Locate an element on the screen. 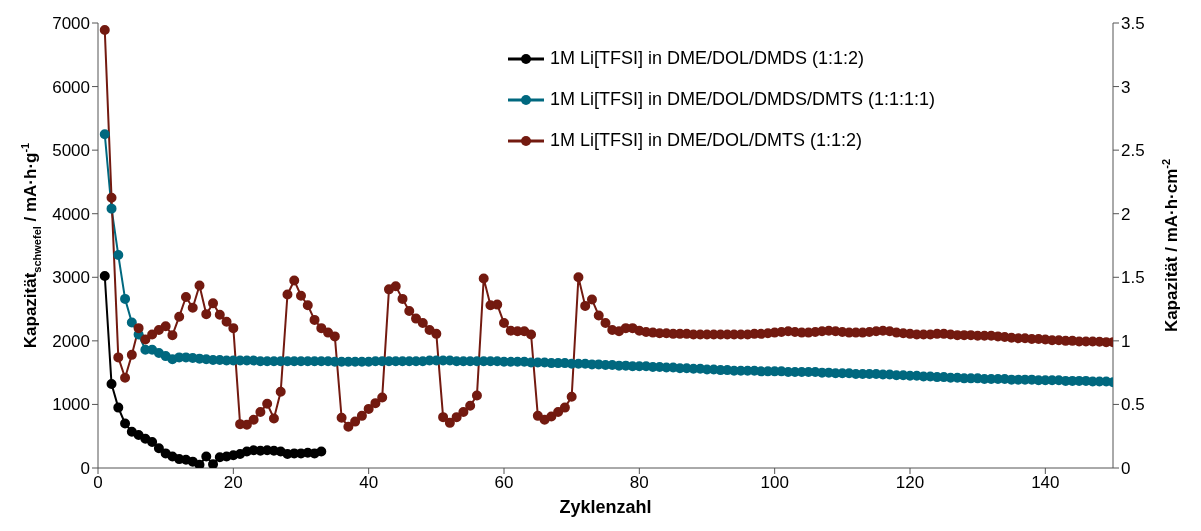  y2-tick-label: 2 is located at coordinates (1126, 214).